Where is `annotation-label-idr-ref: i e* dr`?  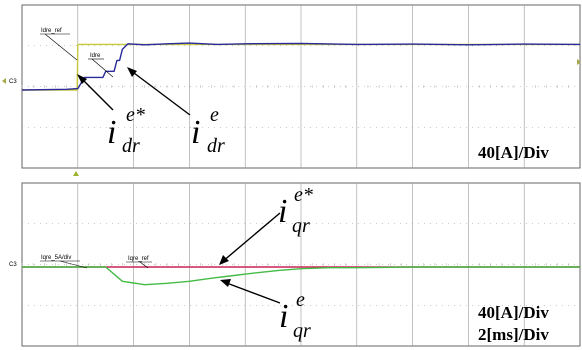 annotation-label-idr-ref: i e* dr is located at coordinates (128, 130).